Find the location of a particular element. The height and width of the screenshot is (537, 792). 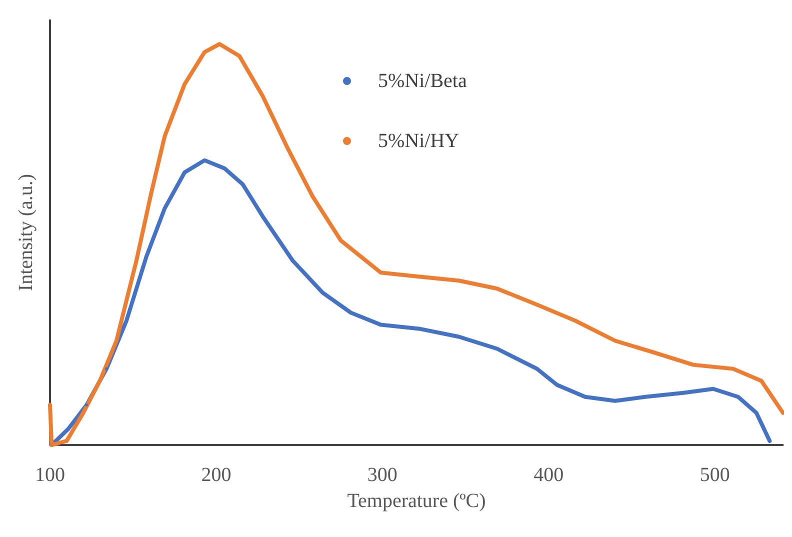

x-axis-title: Temperature (ºC) is located at coordinates (416, 501).